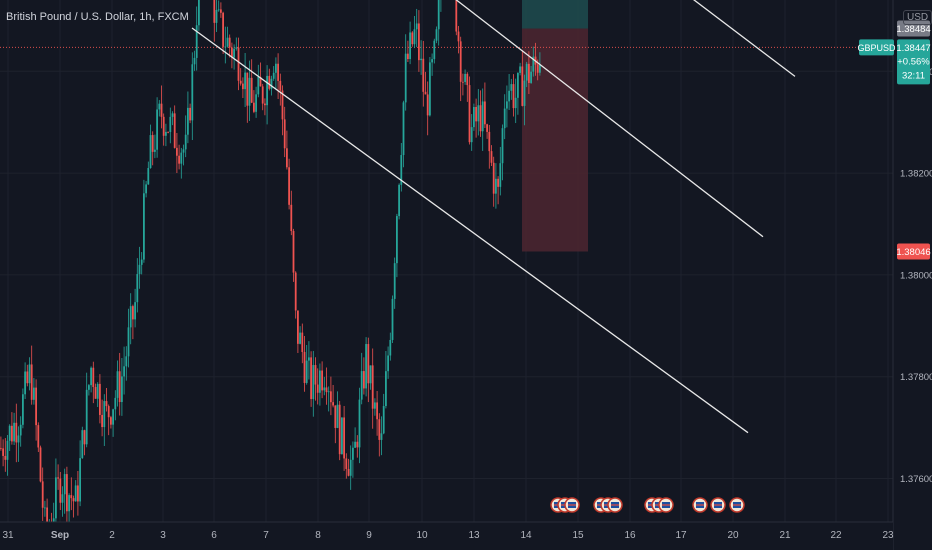 The height and width of the screenshot is (550, 932). Describe the element at coordinates (888, 535) in the screenshot. I see `time-tick-label: 23` at that location.